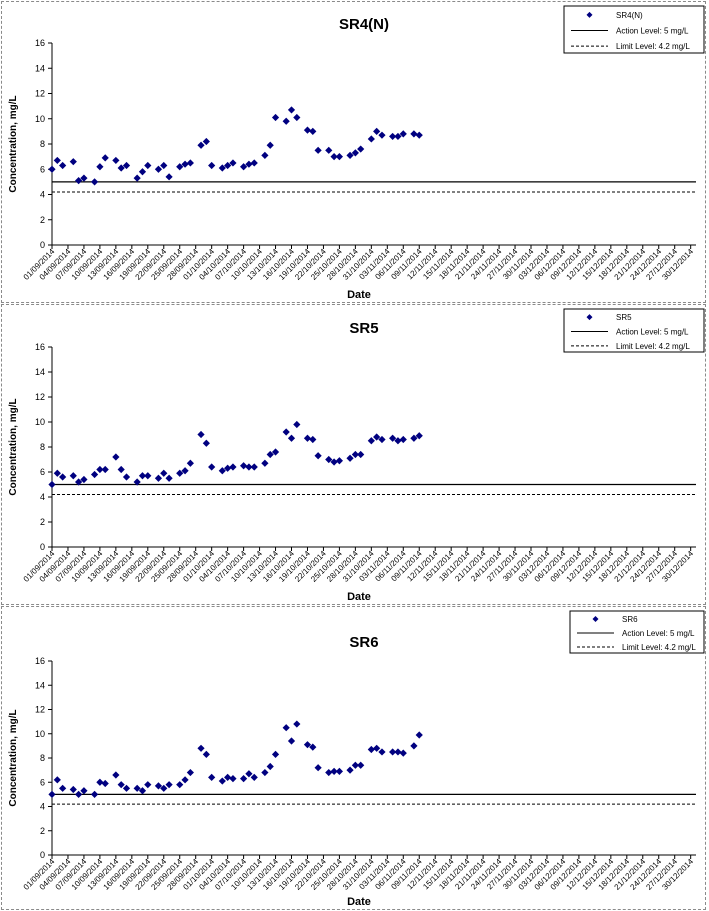  What do you see at coordinates (364, 24) in the screenshot?
I see `chart-title: SR4(N)` at bounding box center [364, 24].